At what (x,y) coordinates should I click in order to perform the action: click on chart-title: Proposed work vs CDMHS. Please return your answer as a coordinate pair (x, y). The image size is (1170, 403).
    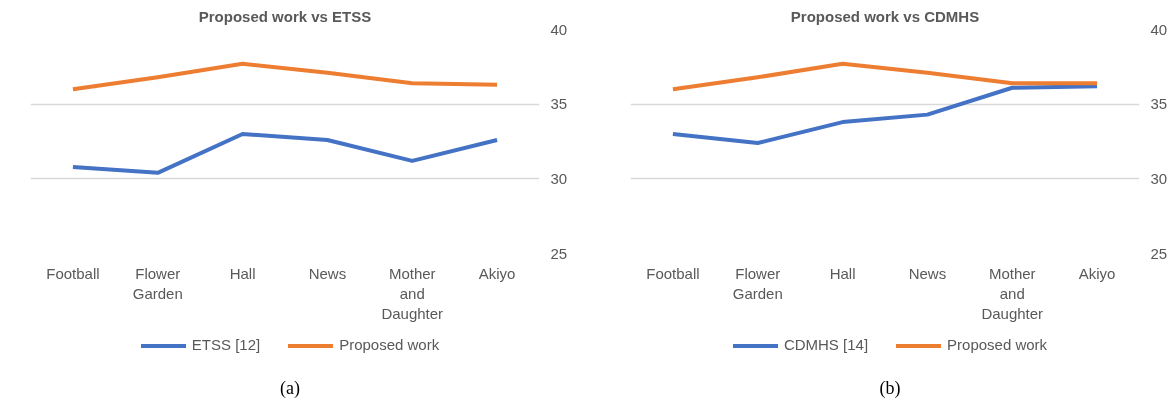
    Looking at the image, I should click on (885, 16).